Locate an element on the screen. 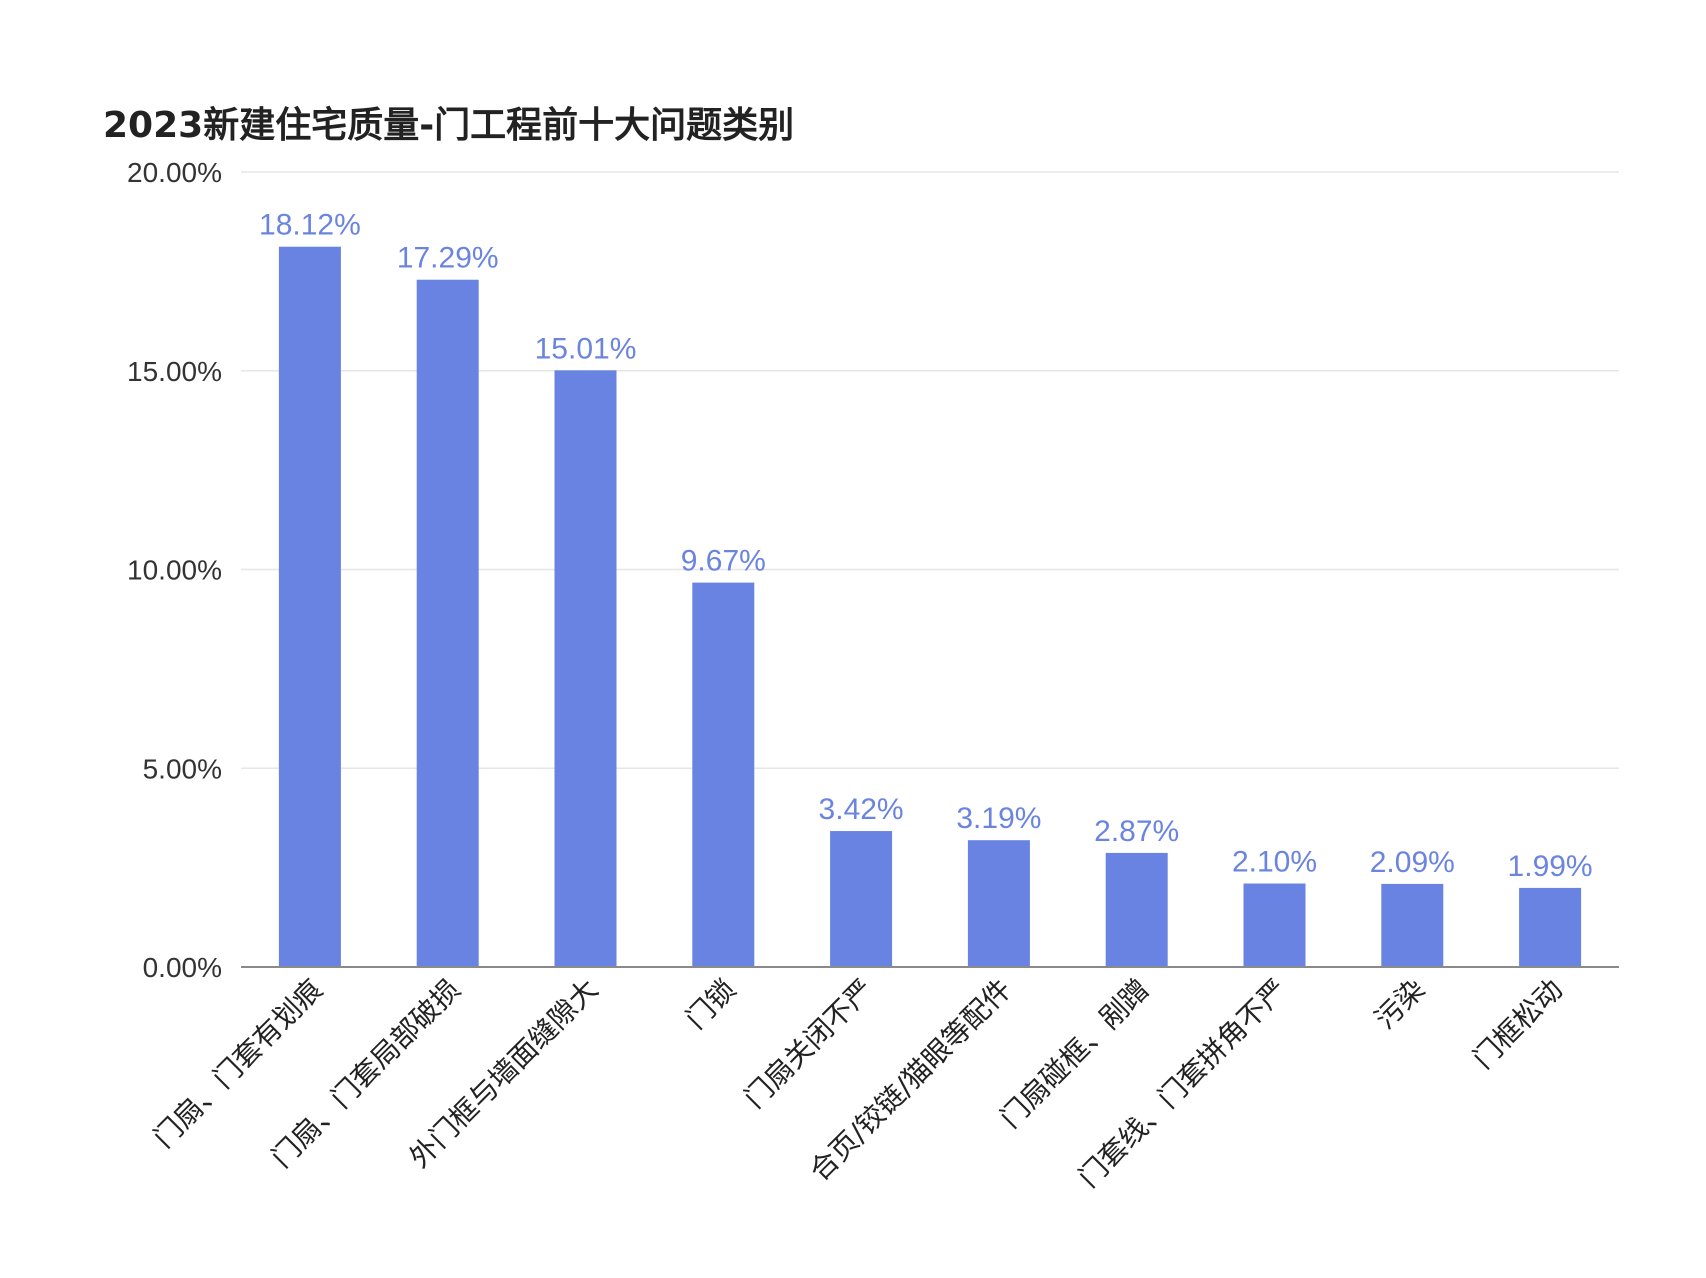  x-tick-label: 门锁 is located at coordinates (710, 1004).